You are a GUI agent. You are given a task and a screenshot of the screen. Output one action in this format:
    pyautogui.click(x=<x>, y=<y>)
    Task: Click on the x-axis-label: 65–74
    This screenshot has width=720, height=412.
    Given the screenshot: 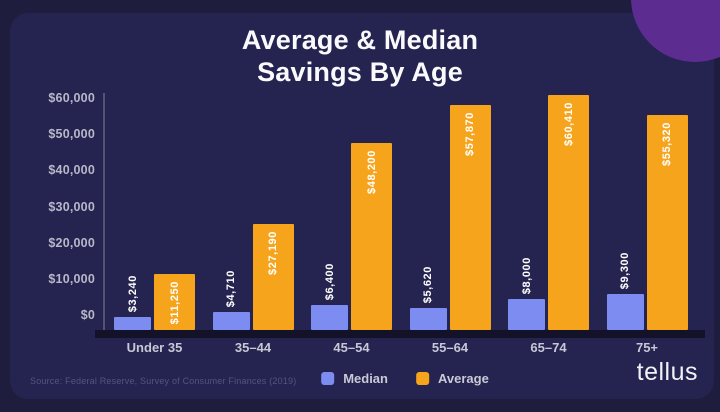 What is the action you would take?
    pyautogui.click(x=548, y=347)
    